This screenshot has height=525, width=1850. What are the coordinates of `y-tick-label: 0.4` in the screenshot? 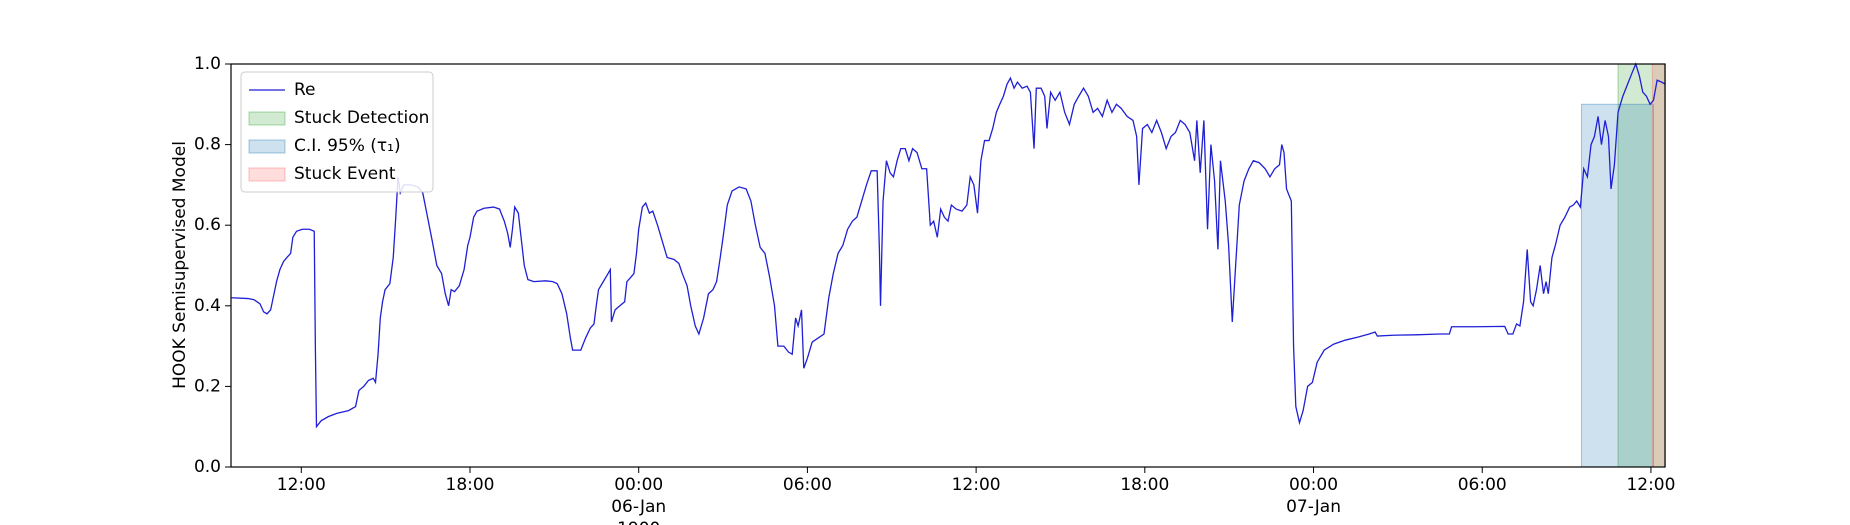 It's located at (207, 306).